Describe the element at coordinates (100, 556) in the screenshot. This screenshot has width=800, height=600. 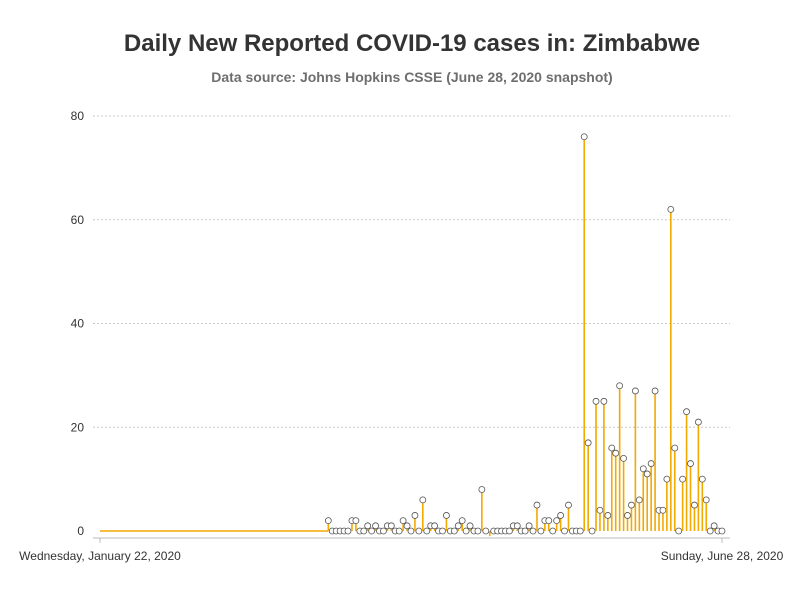
I see `x-tick-label: Wednesday, January 22, 2020` at that location.